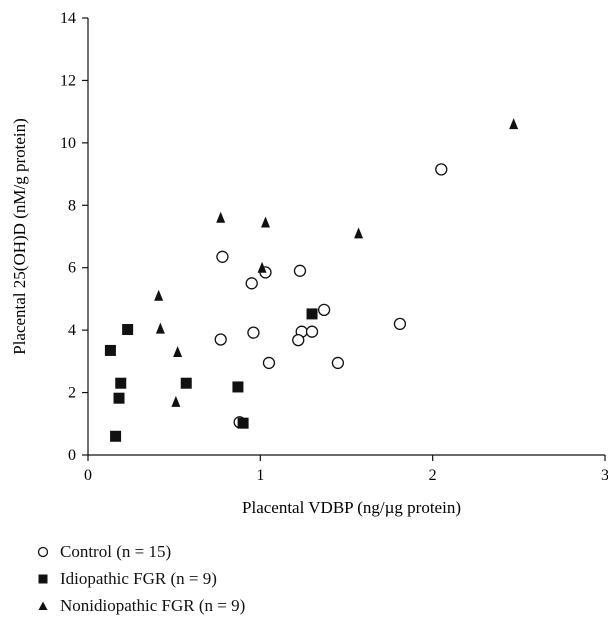 This screenshot has width=608, height=620. I want to click on y-tick-label: 14, so click(68, 18).